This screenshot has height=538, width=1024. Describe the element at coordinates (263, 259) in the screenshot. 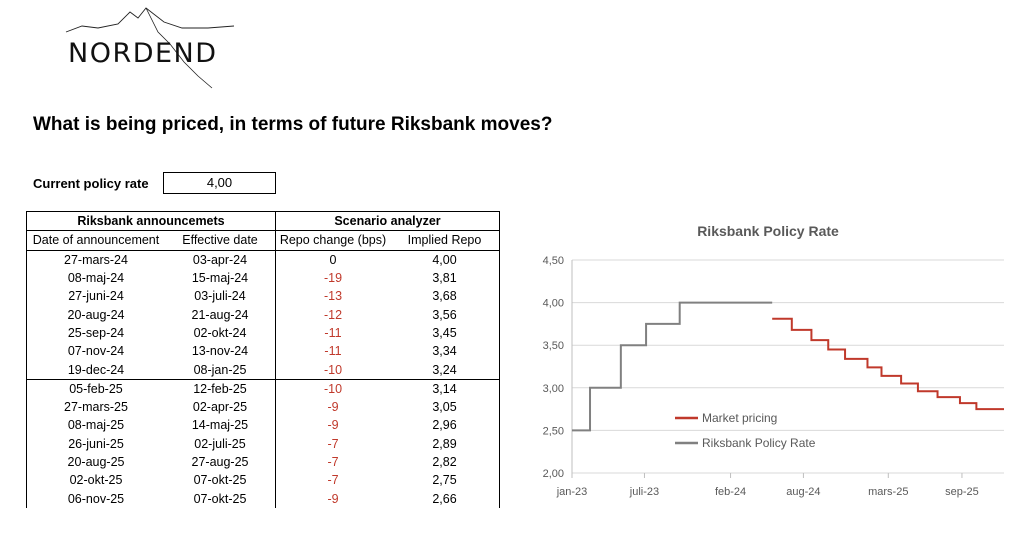

I see `table-row: 27-mars-24 03-apr-24 0 4,00` at that location.